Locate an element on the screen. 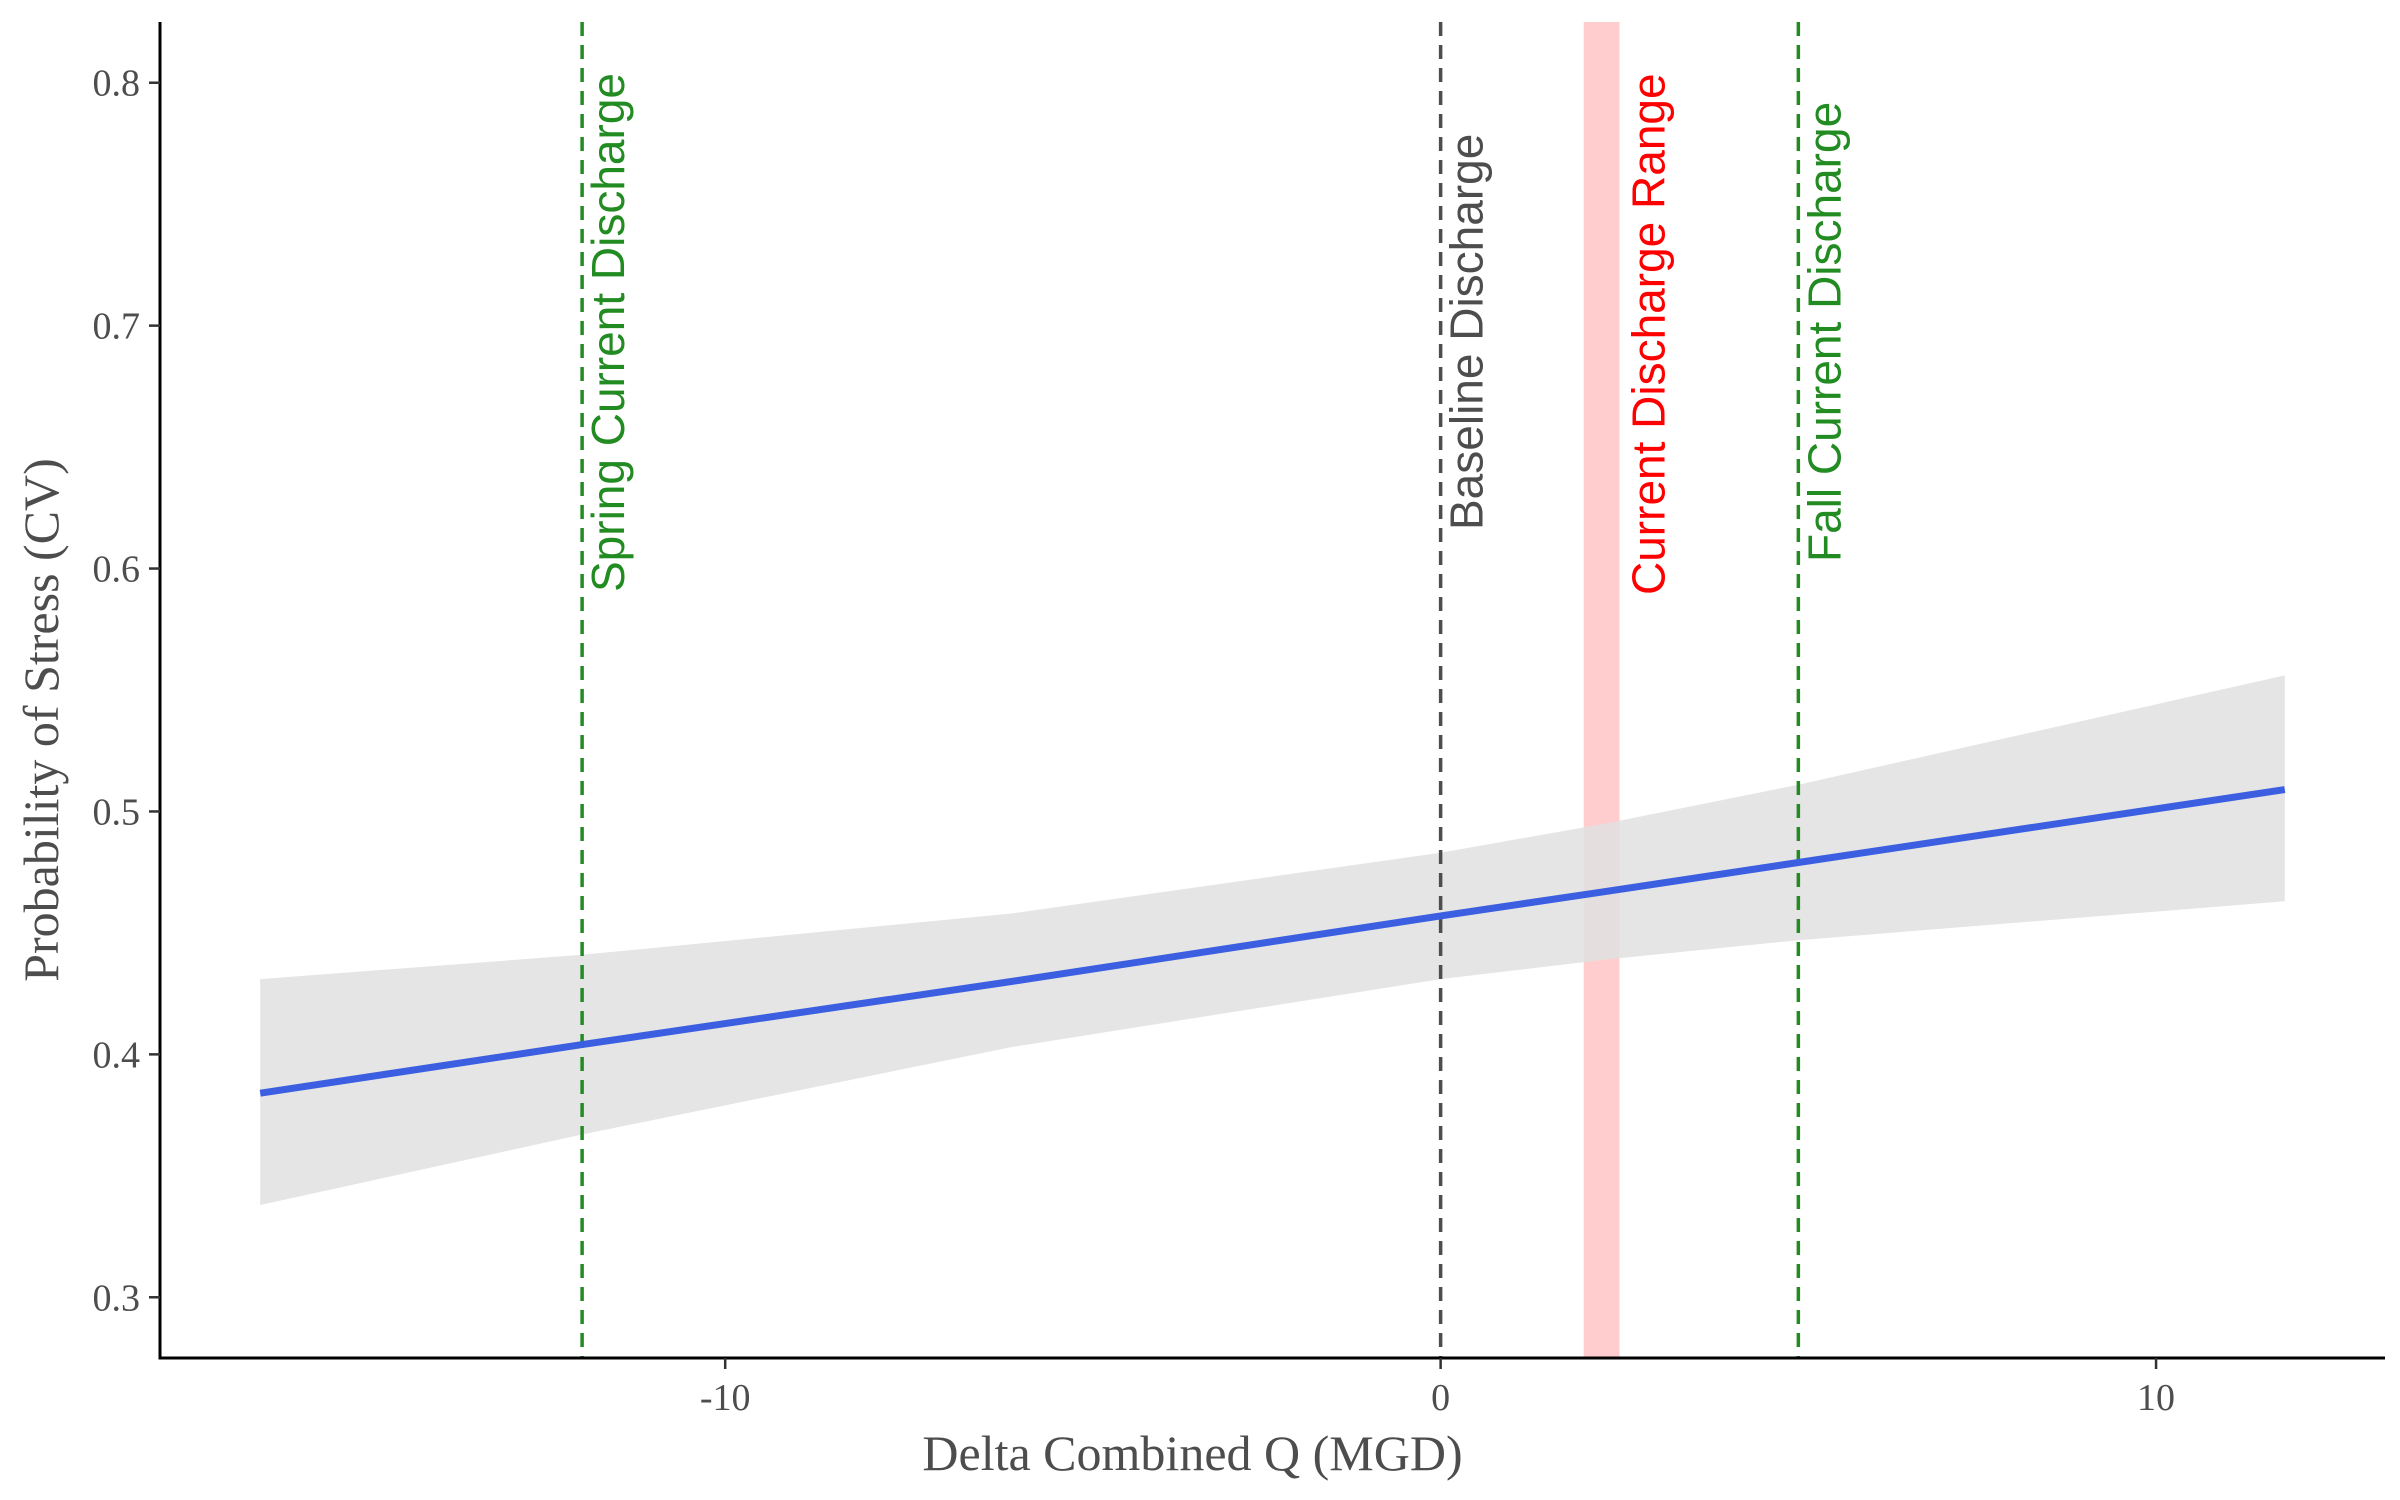 The width and height of the screenshot is (2400, 1500). x-tick-label: 10 is located at coordinates (2156, 1398).